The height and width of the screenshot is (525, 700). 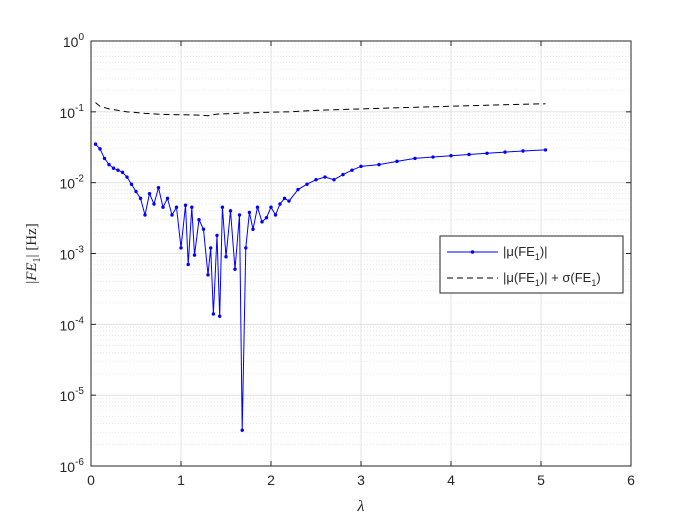 What do you see at coordinates (72, 183) in the screenshot?
I see `y-tick-label: 10⁻²` at bounding box center [72, 183].